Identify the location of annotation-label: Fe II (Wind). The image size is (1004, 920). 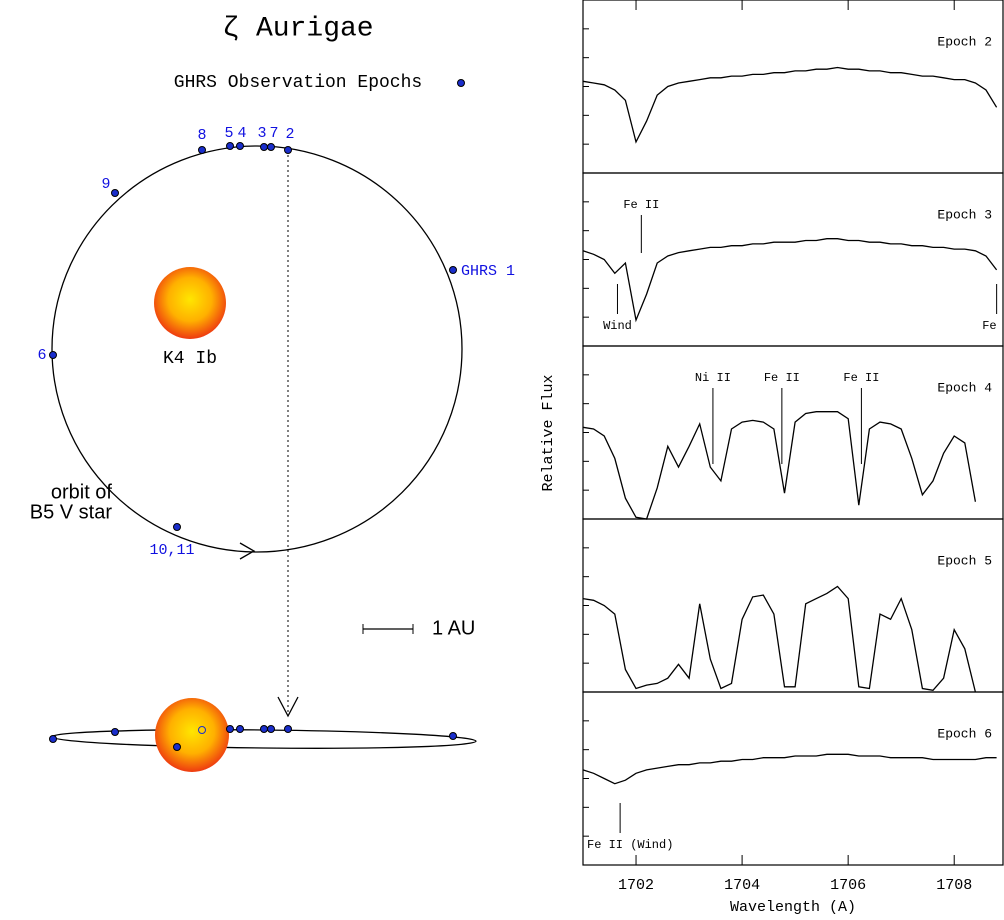
(630, 845).